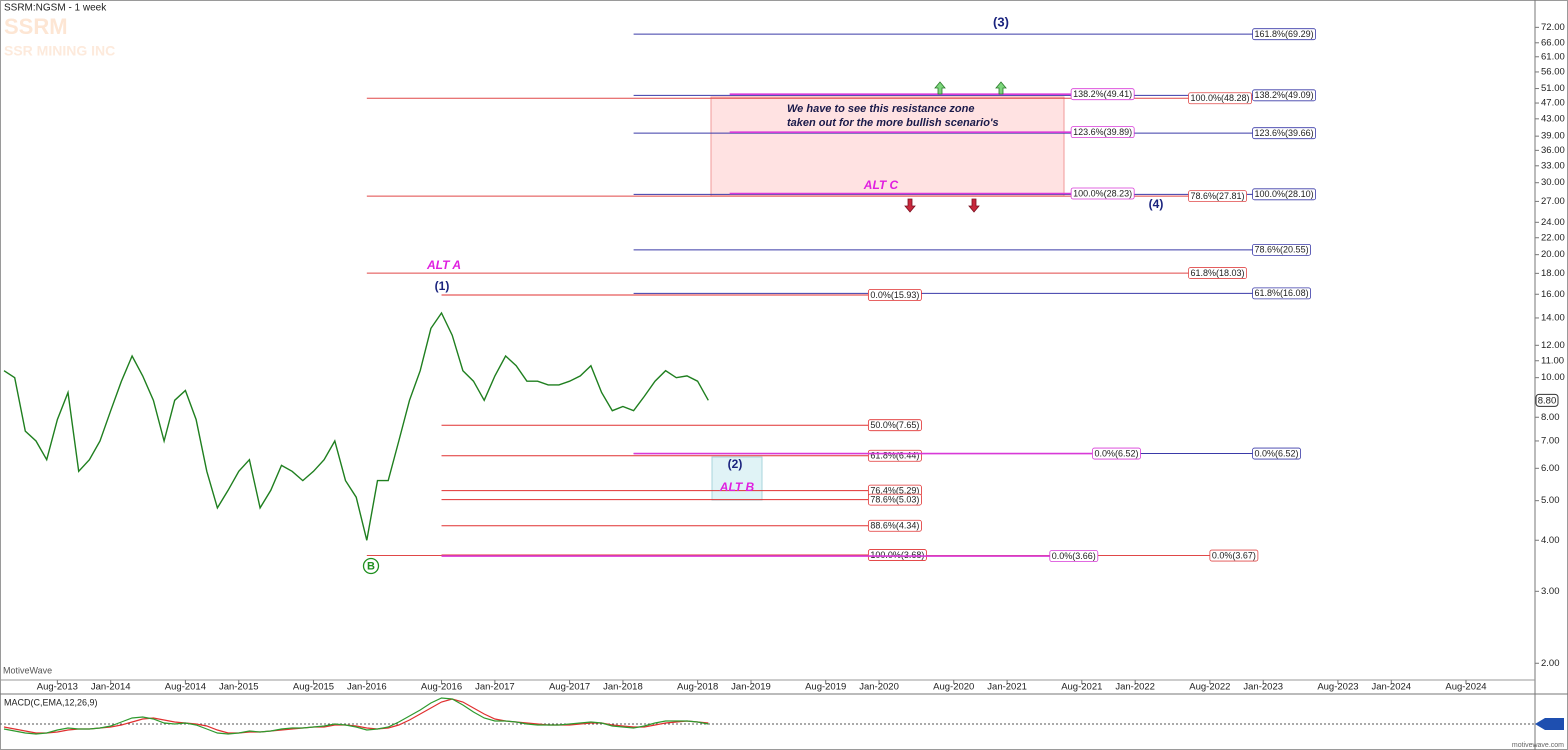  I want to click on x-tick-label: Aug-2020, so click(953, 687).